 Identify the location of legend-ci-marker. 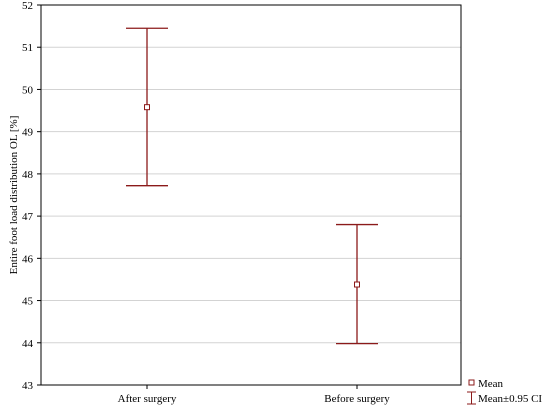
(471, 398).